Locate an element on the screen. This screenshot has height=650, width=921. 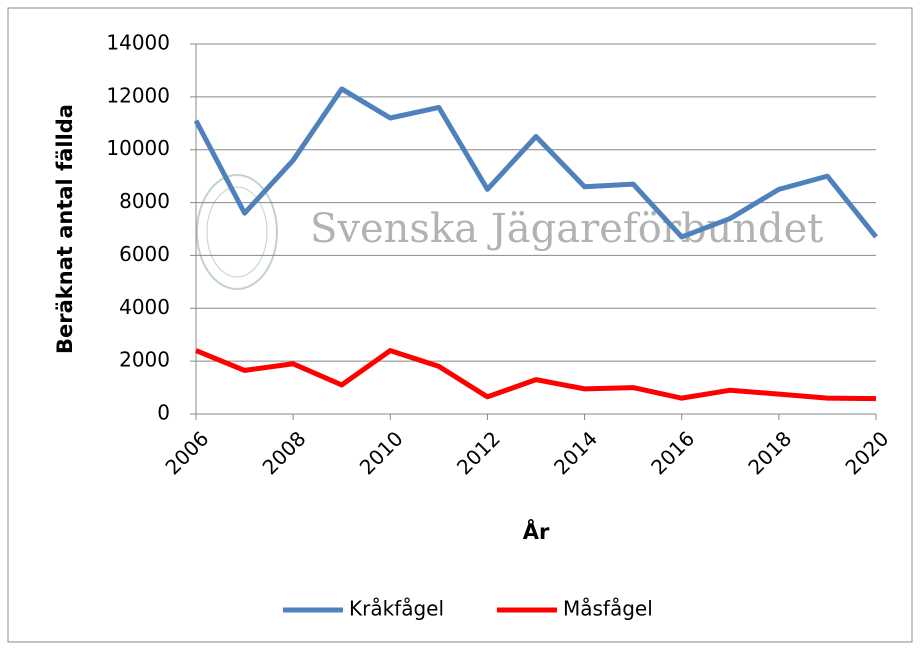
legend-label: Måsfågel is located at coordinates (608, 609).